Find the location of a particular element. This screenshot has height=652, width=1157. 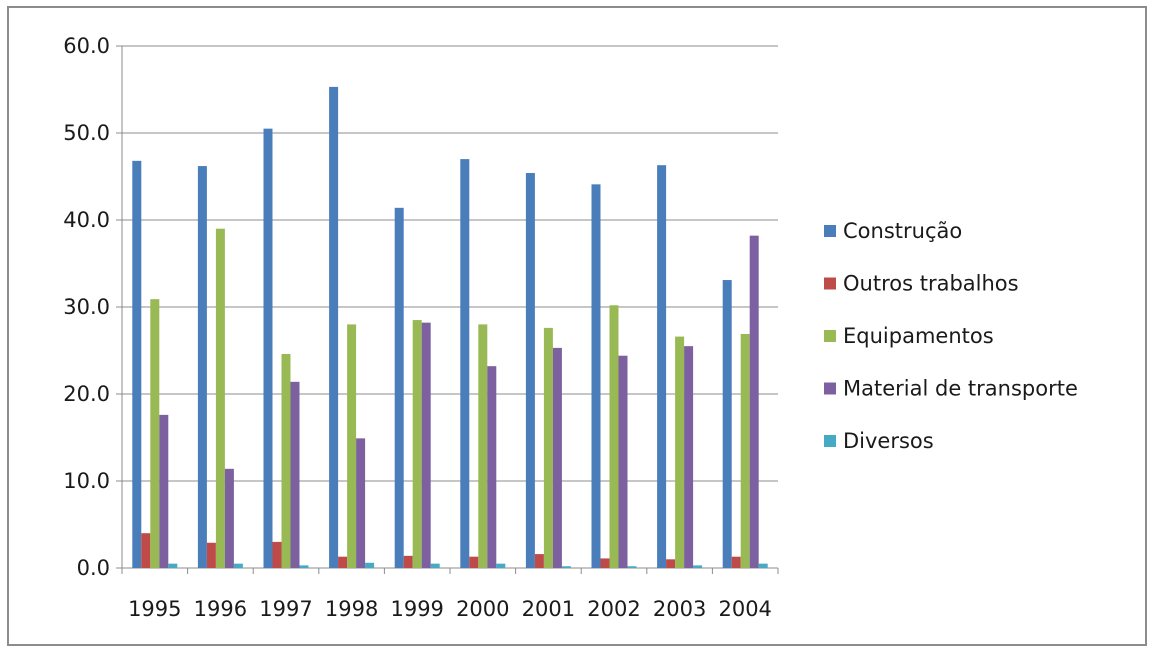

bar-equipamentos-1997 is located at coordinates (286, 460).